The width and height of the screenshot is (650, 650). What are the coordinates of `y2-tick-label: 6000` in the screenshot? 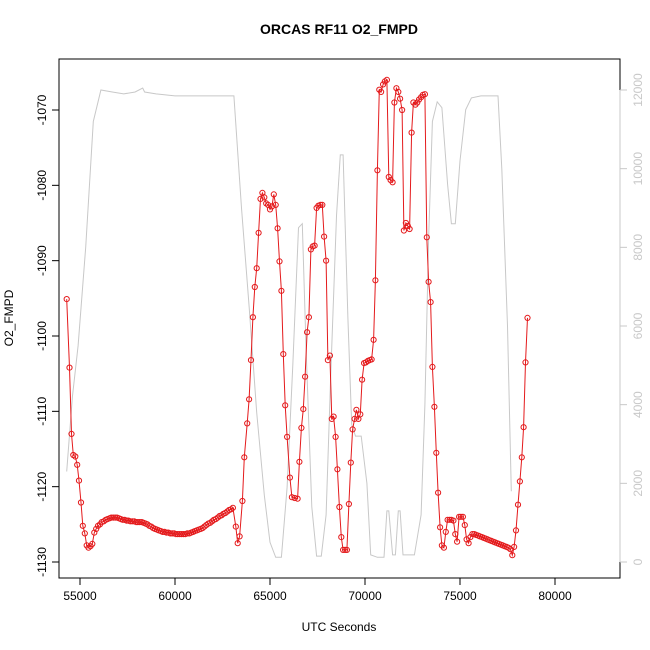 It's located at (638, 325).